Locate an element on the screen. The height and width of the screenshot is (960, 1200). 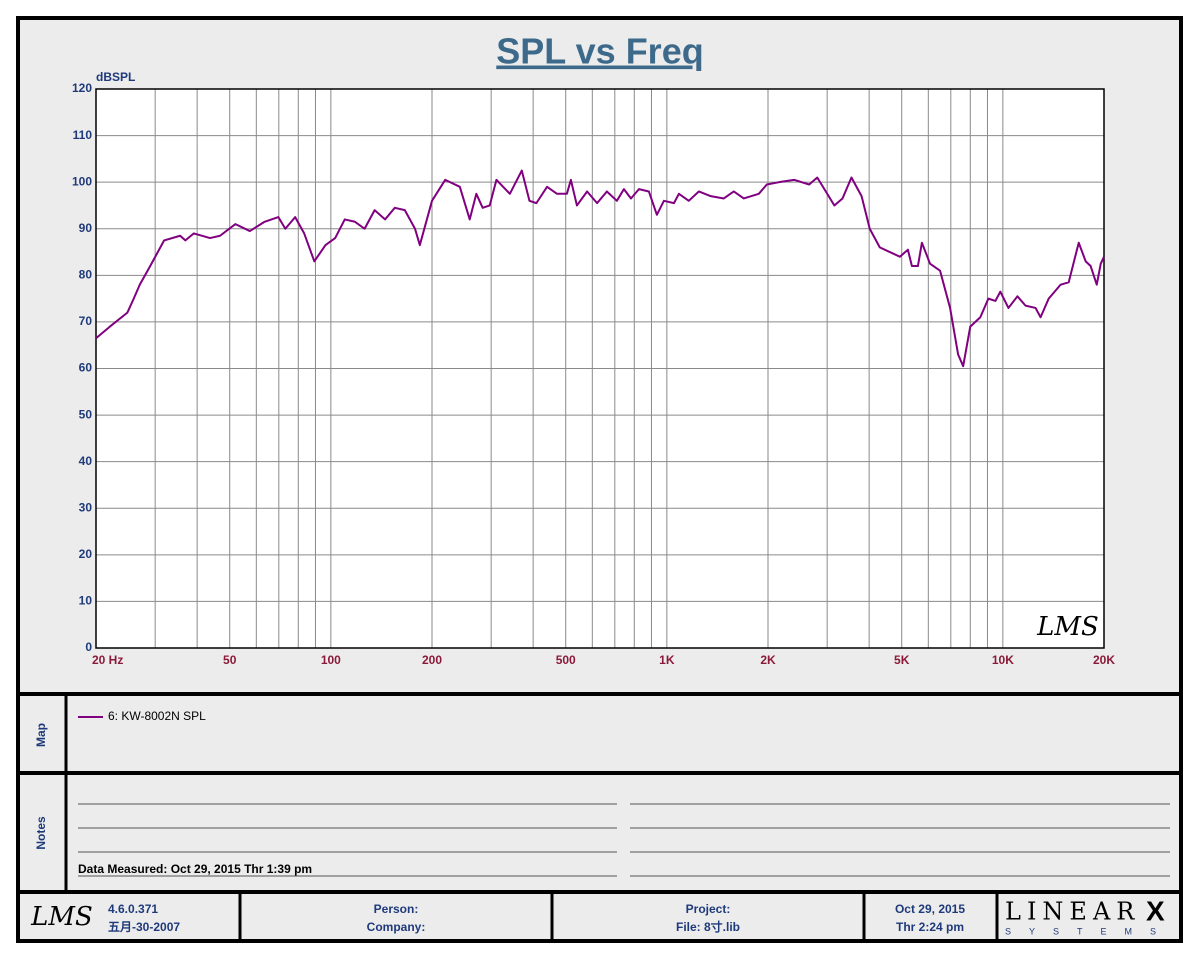
time: Thr 2:24 pm is located at coordinates (930, 927).